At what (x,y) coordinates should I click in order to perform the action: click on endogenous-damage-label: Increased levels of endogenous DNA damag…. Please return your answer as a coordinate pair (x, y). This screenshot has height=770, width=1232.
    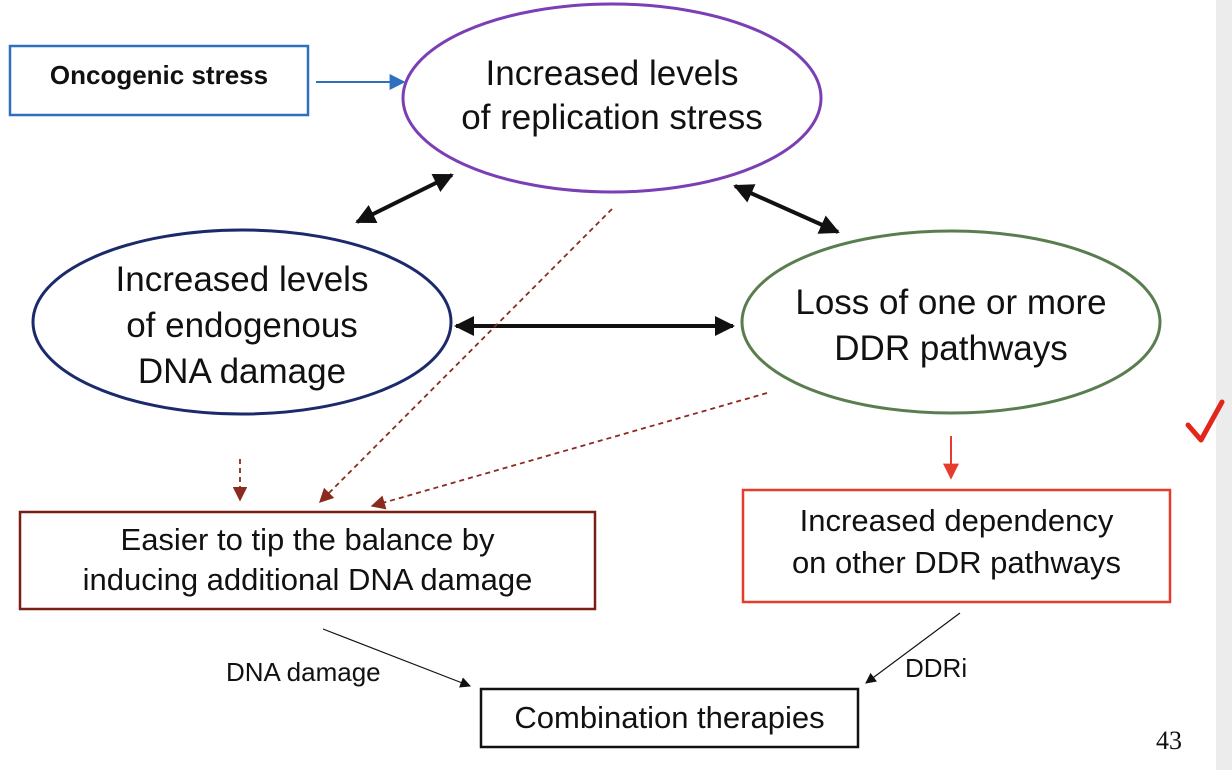
    Looking at the image, I should click on (242, 326).